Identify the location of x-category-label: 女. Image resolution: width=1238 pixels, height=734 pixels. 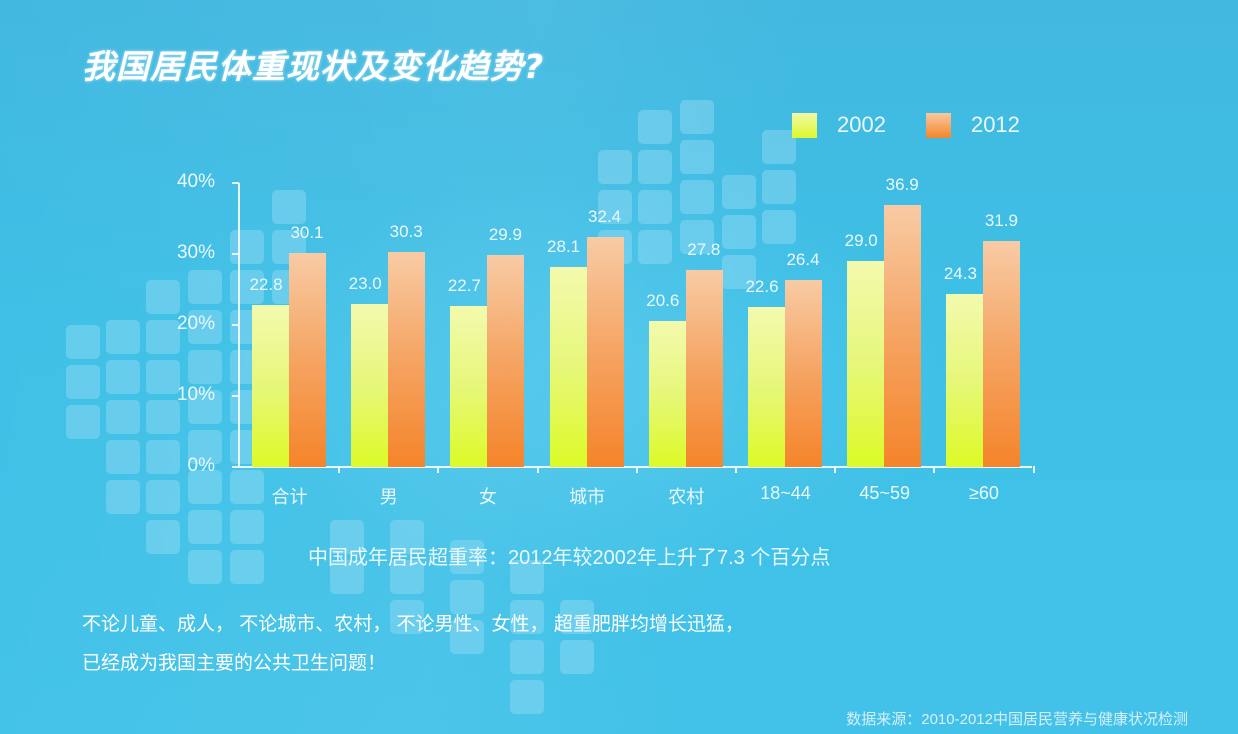
(487, 497).